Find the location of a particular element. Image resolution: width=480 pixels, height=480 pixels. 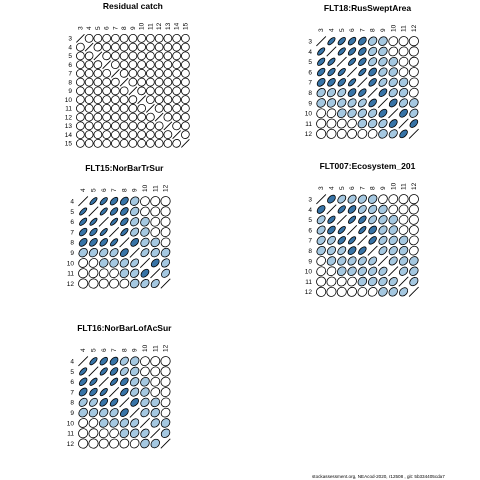

column-tick-label: 4 is located at coordinates (89, 28).